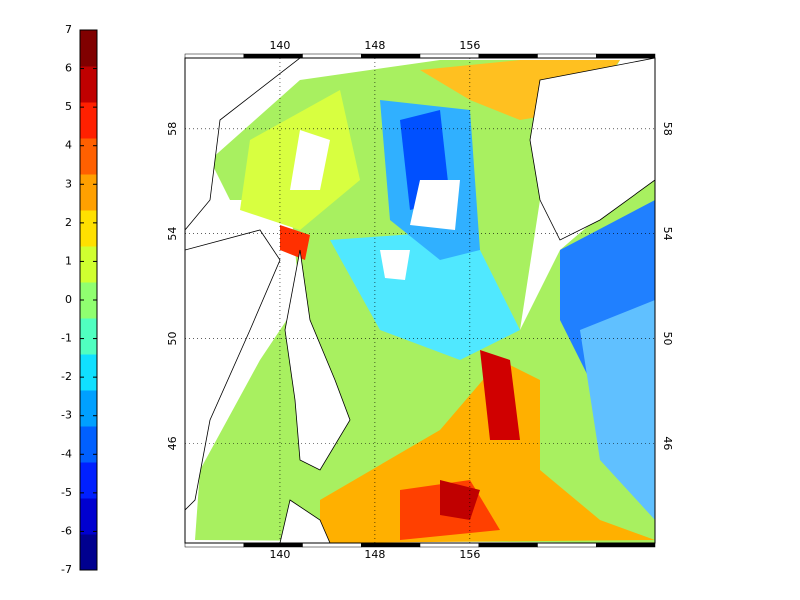 Image resolution: width=800 pixels, height=600 pixels. What do you see at coordinates (68, 260) in the screenshot?
I see `colorbar-tick-label: 1` at bounding box center [68, 260].